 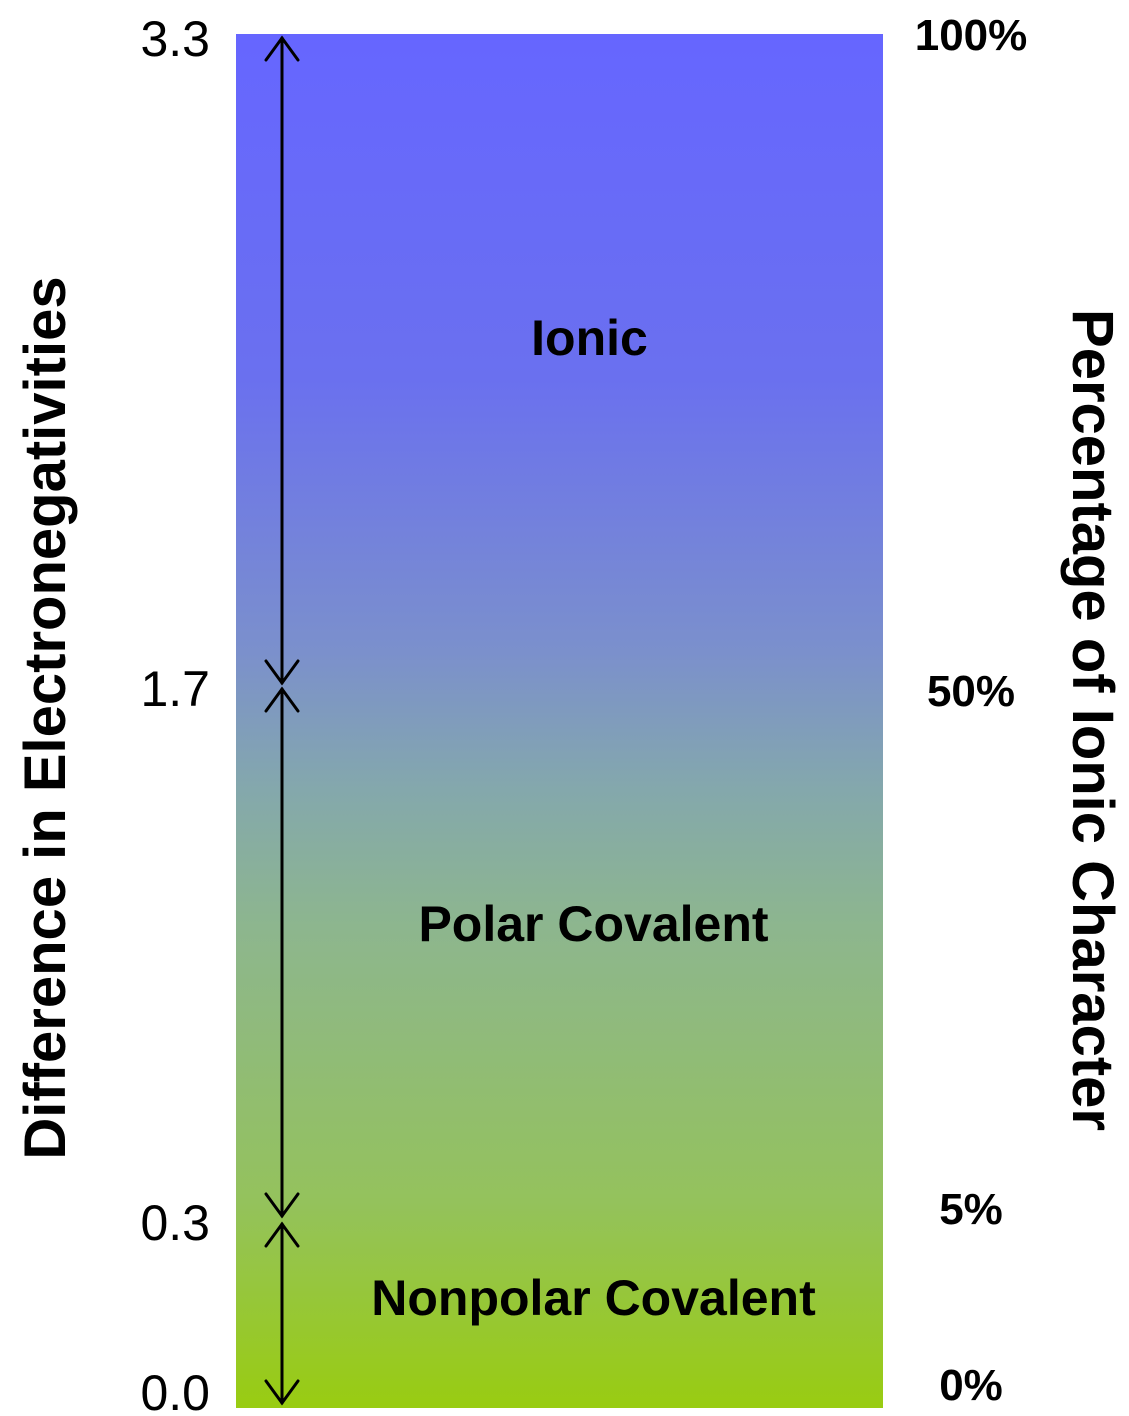 What do you see at coordinates (589, 338) in the screenshot?
I see `region-label-ionic: Ionic` at bounding box center [589, 338].